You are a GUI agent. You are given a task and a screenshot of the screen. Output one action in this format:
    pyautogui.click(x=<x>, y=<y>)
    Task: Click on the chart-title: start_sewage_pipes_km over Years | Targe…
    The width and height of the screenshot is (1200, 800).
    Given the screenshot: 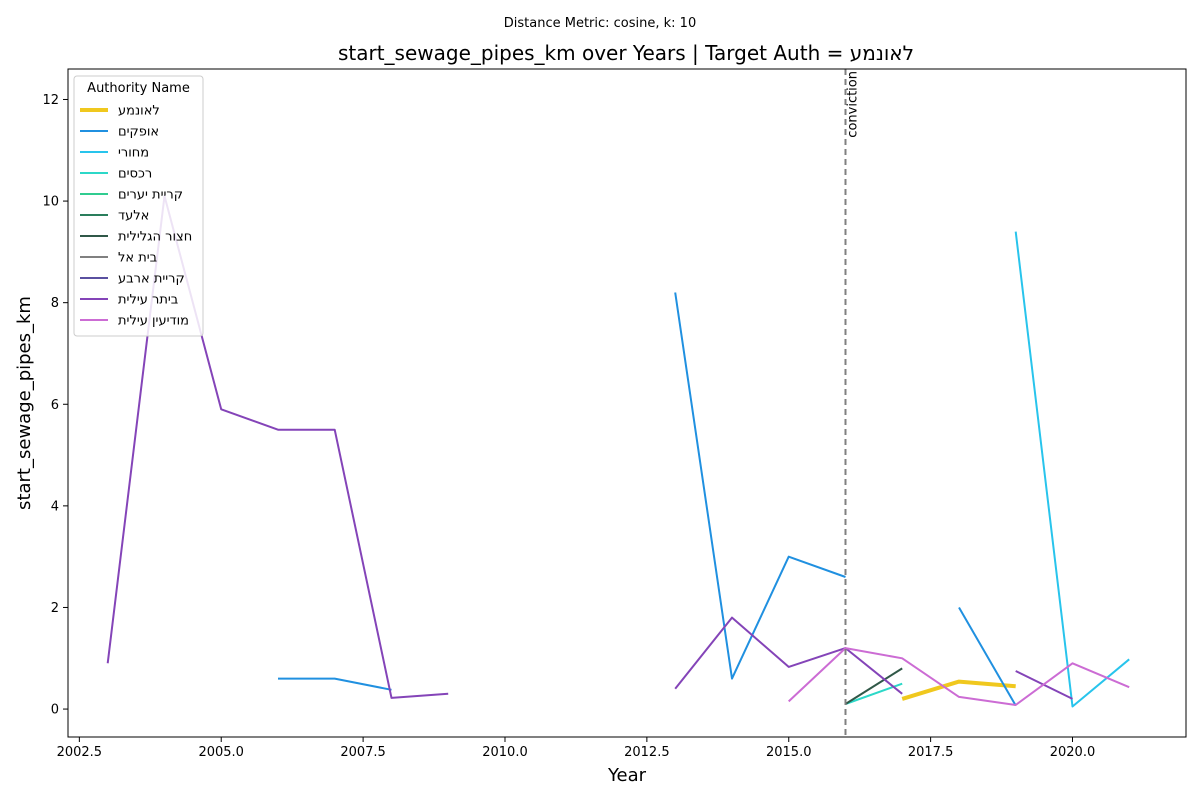 What is the action you would take?
    pyautogui.click(x=626, y=53)
    